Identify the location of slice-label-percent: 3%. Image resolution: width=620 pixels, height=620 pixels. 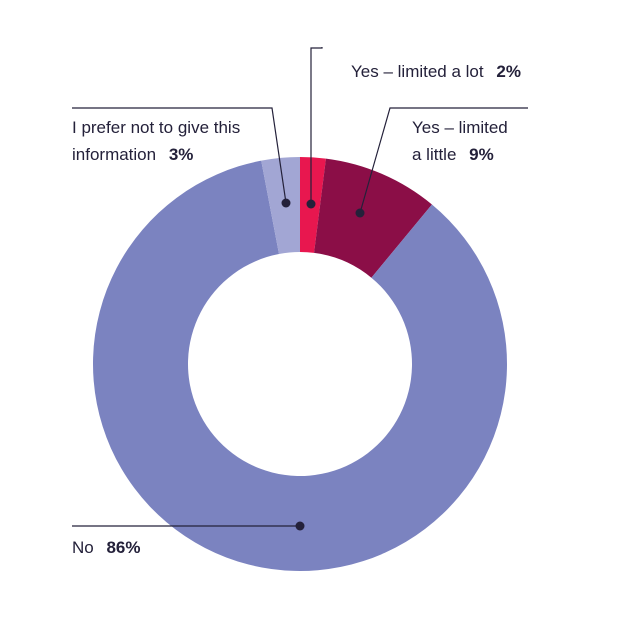
(181, 154).